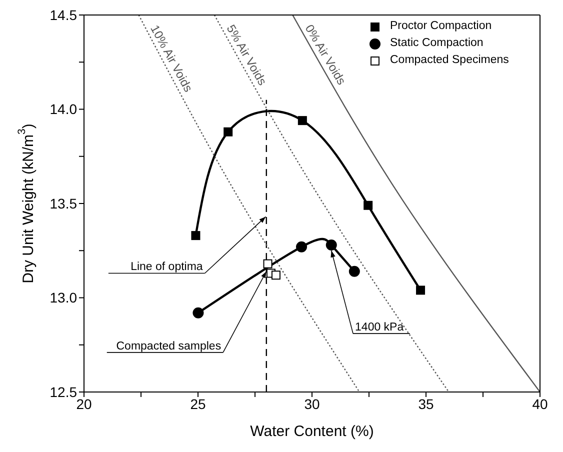 The width and height of the screenshot is (563, 452). What do you see at coordinates (449, 60) in the screenshot?
I see `legend-label: Compacted Specimens` at bounding box center [449, 60].